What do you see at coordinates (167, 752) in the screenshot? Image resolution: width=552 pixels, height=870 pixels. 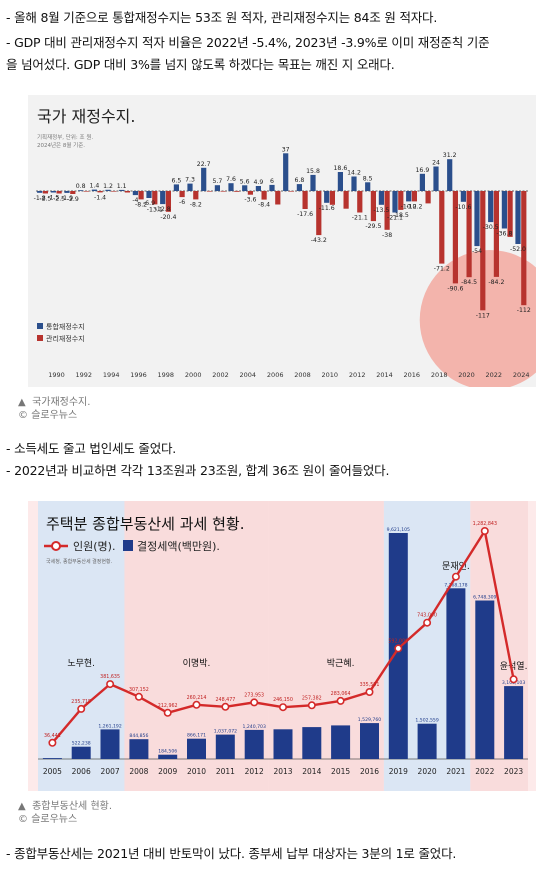 I see `tax-amount-label: 184,506` at bounding box center [167, 752].